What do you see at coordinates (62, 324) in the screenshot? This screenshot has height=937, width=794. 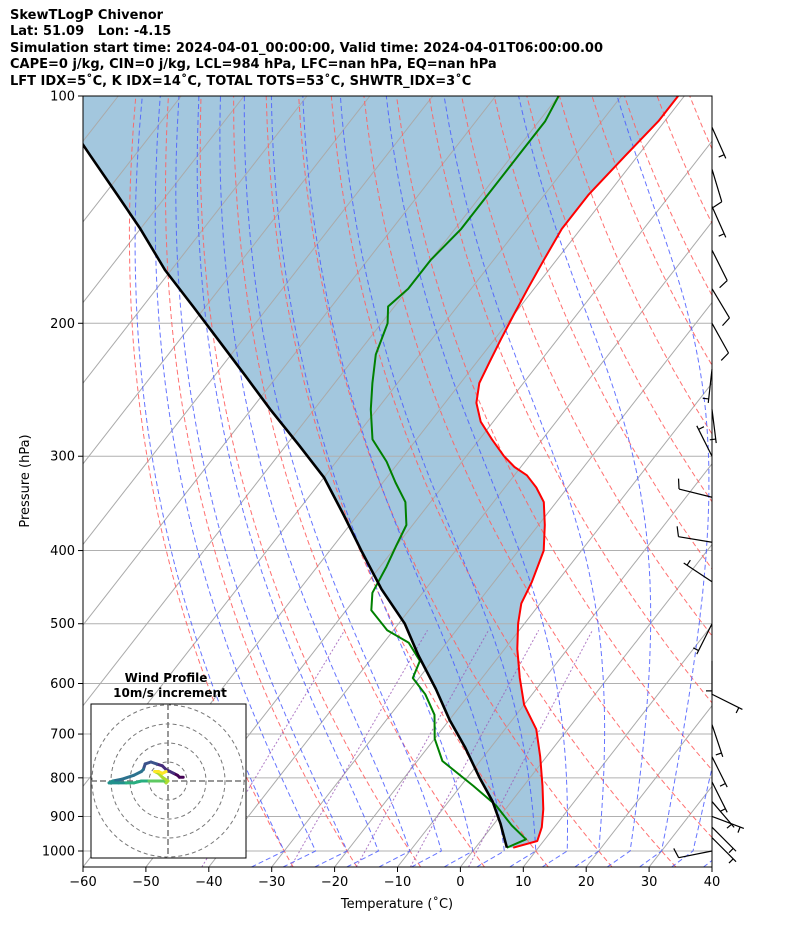 I see `y-tick-label: 200` at bounding box center [62, 324].